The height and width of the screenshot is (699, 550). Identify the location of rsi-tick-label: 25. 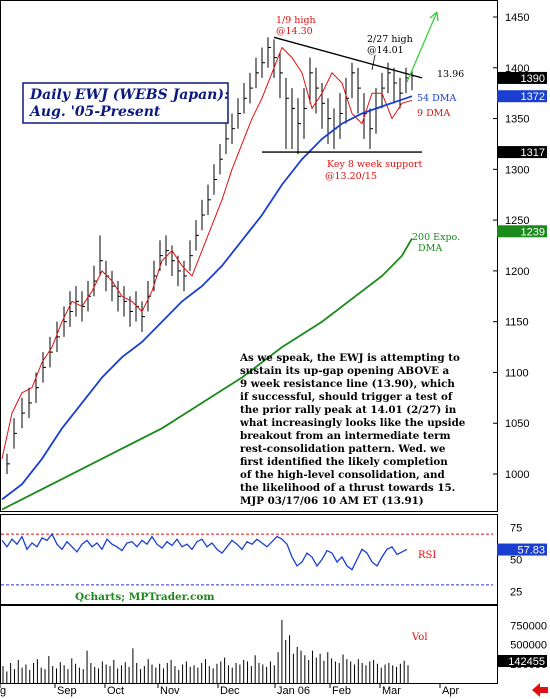
(516, 592).